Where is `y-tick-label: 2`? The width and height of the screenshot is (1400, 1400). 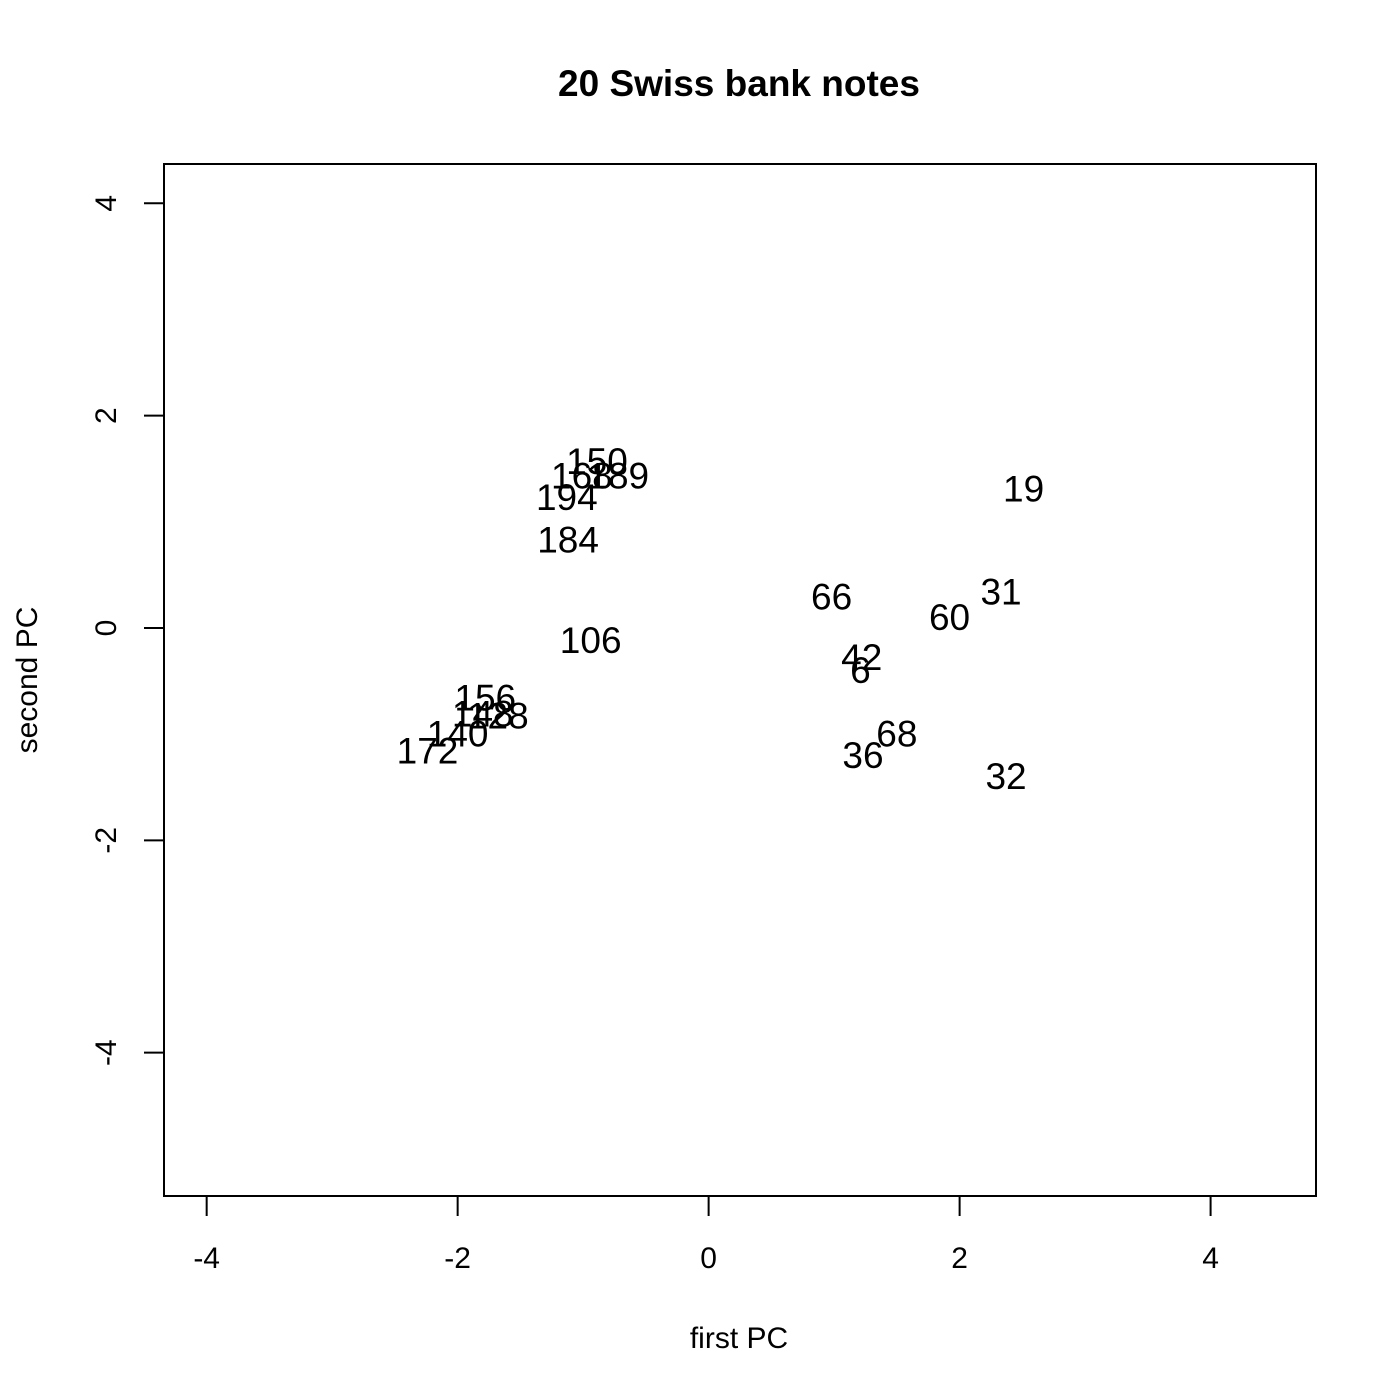
y-tick-label: 2 is located at coordinates (106, 415).